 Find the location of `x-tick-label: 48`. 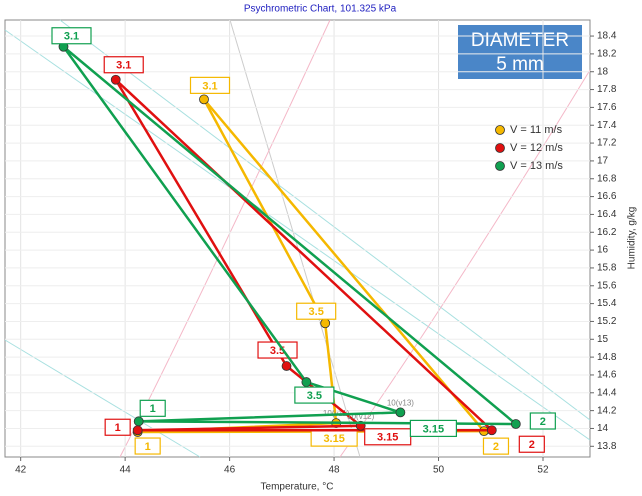

x-tick-label: 48 is located at coordinates (335, 470).